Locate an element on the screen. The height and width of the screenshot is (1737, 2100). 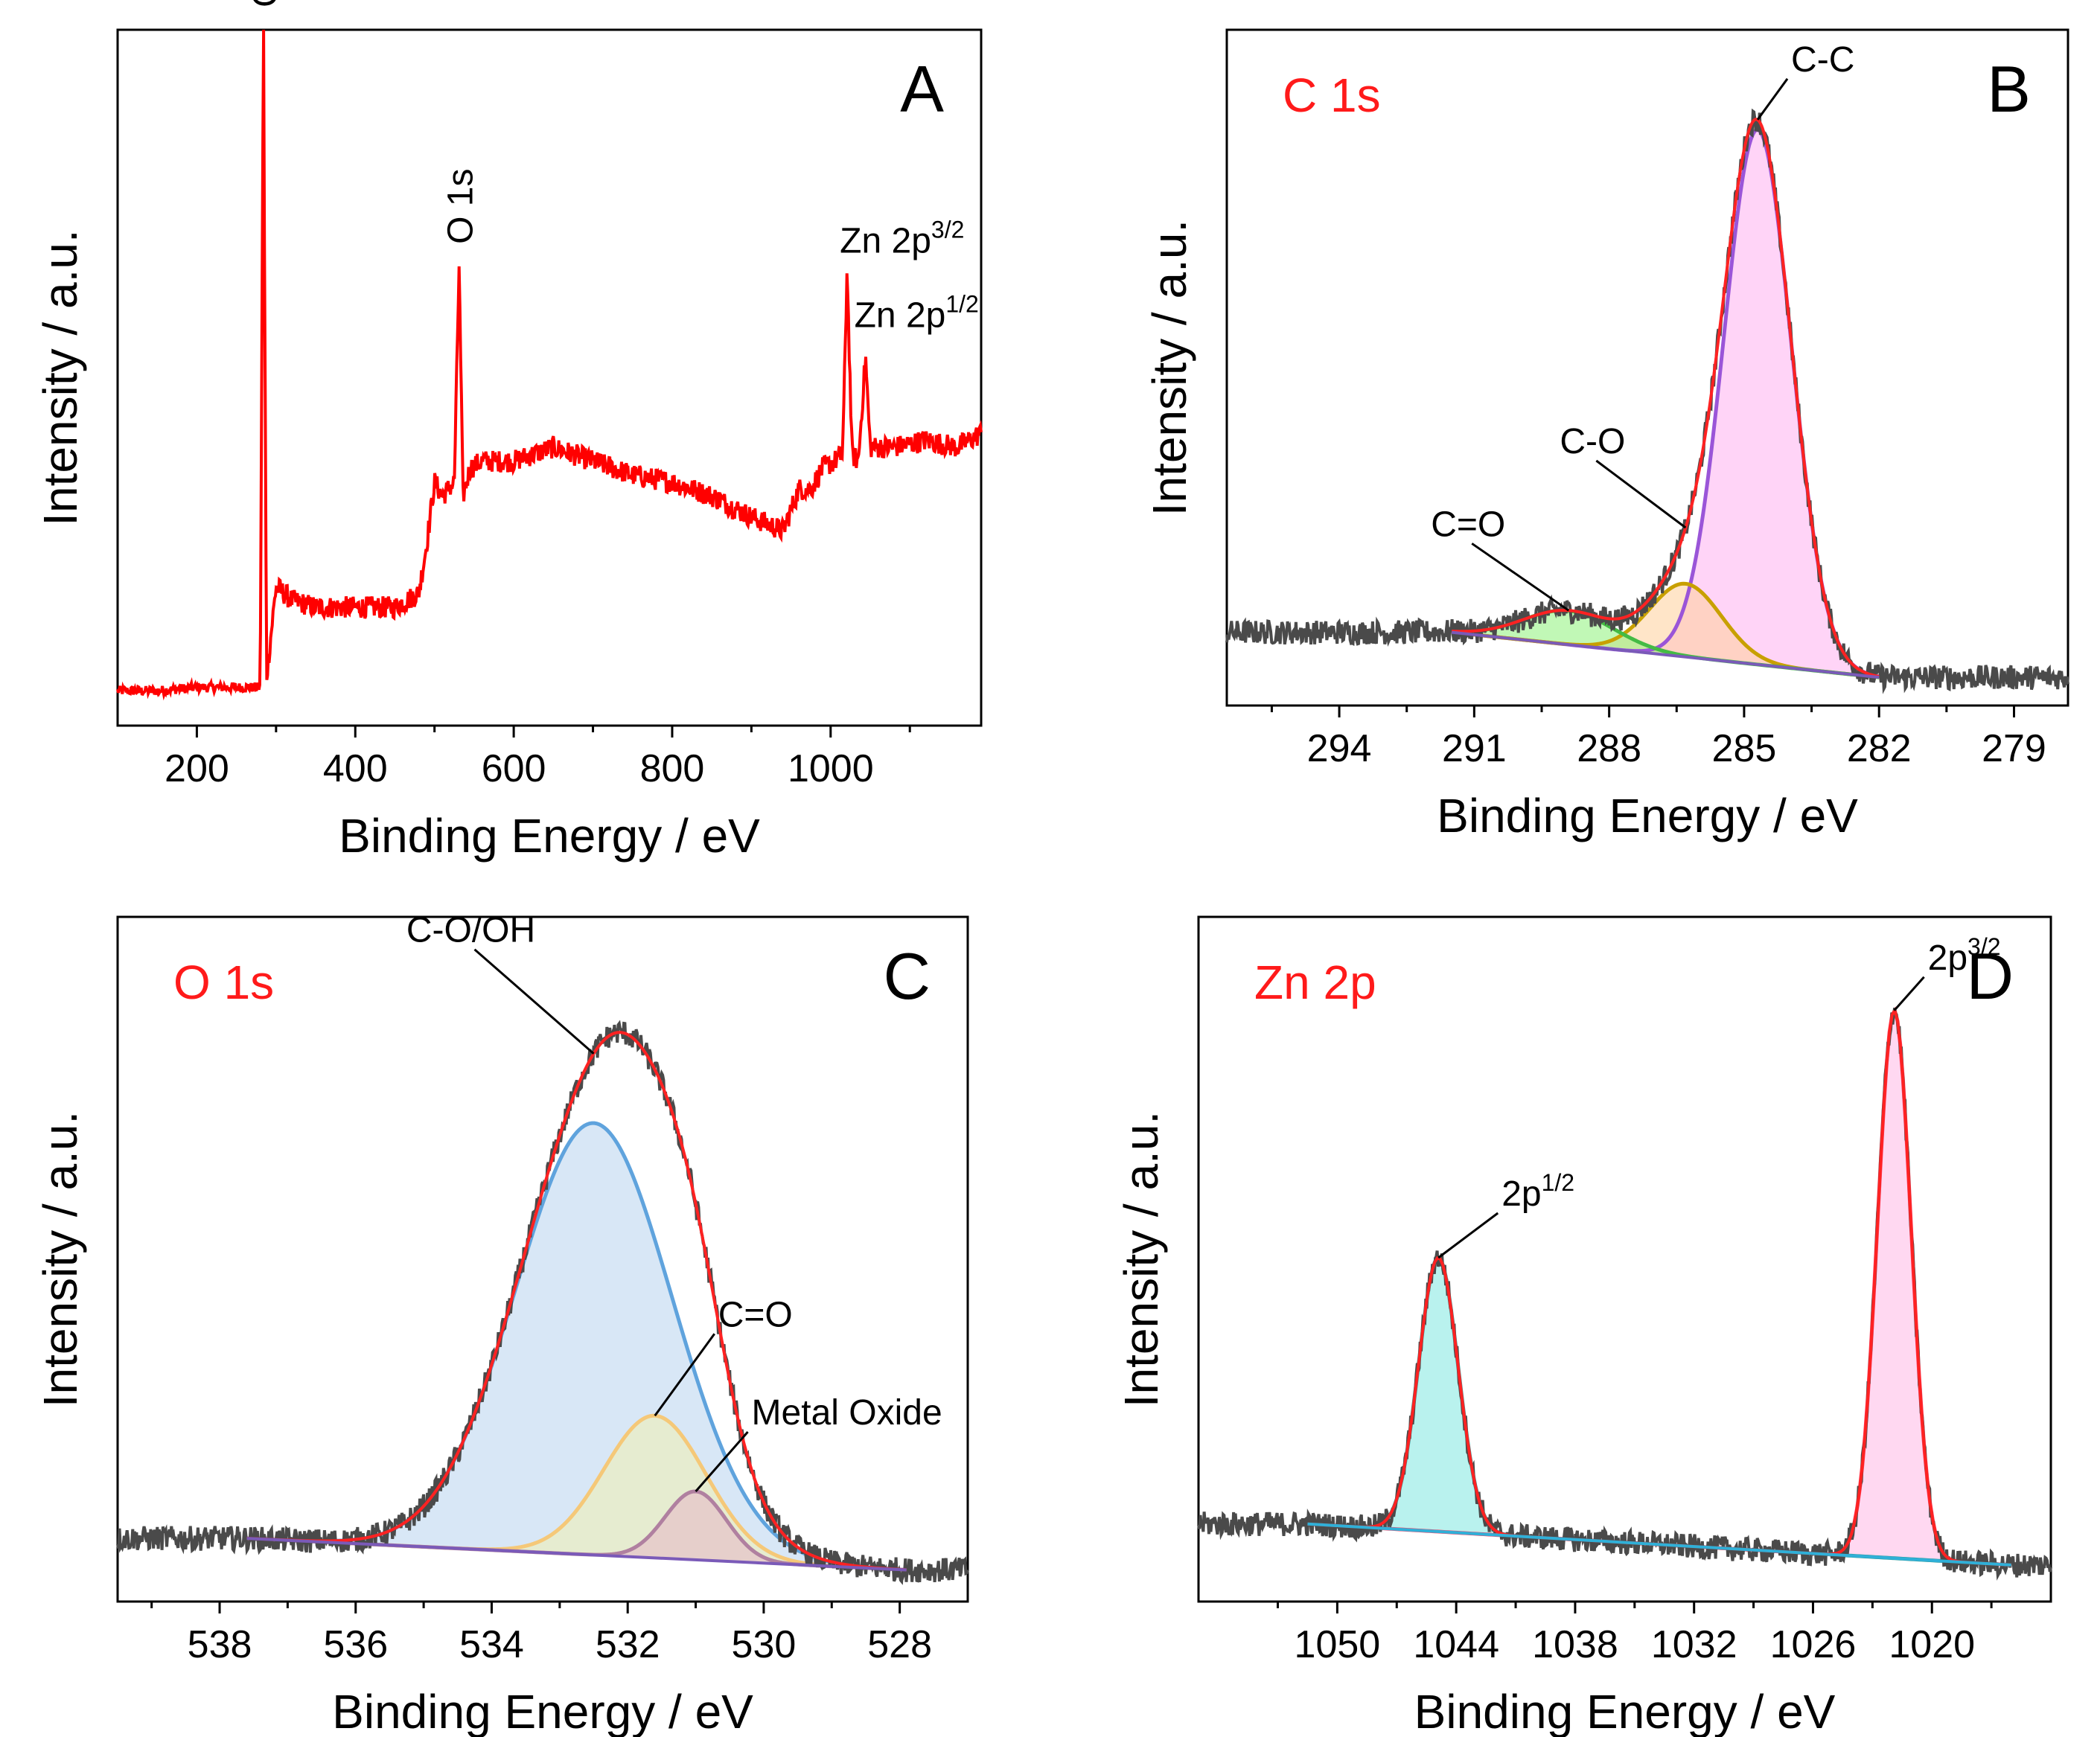
annotation-text: Metal Oxide is located at coordinates (847, 1413).